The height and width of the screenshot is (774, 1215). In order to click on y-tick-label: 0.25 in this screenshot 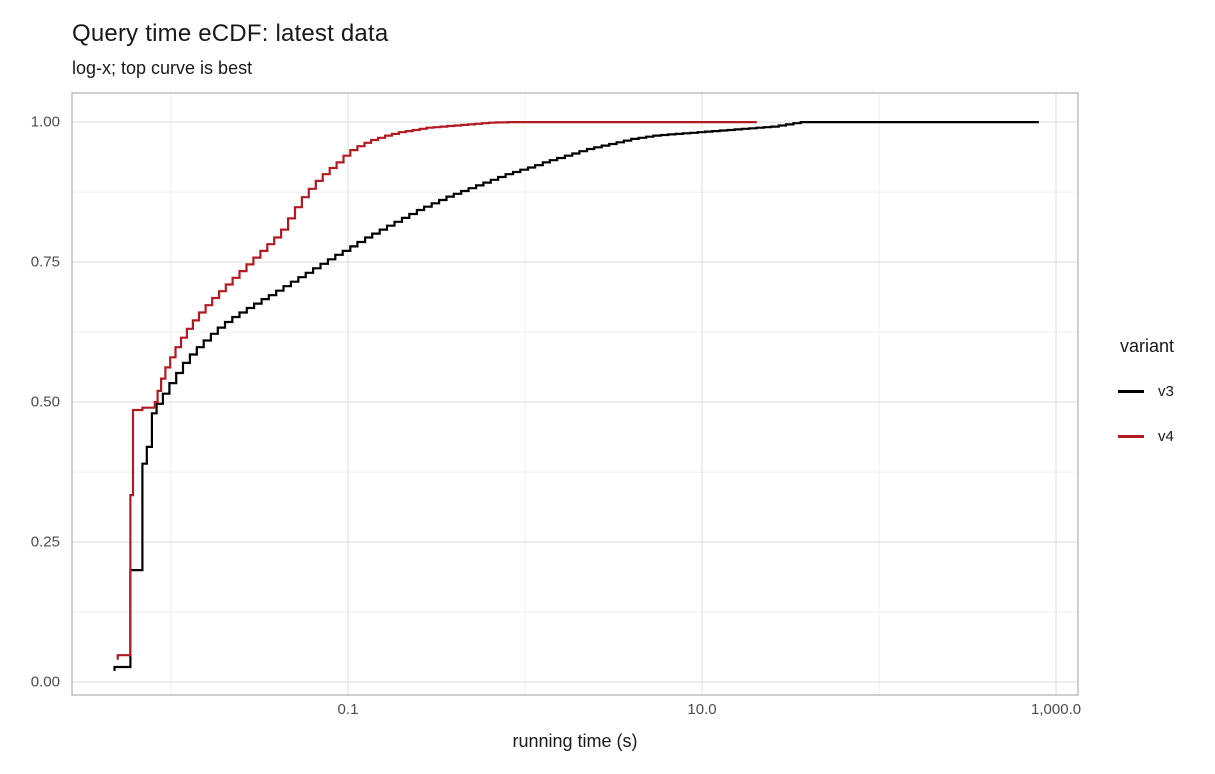, I will do `click(45, 542)`.